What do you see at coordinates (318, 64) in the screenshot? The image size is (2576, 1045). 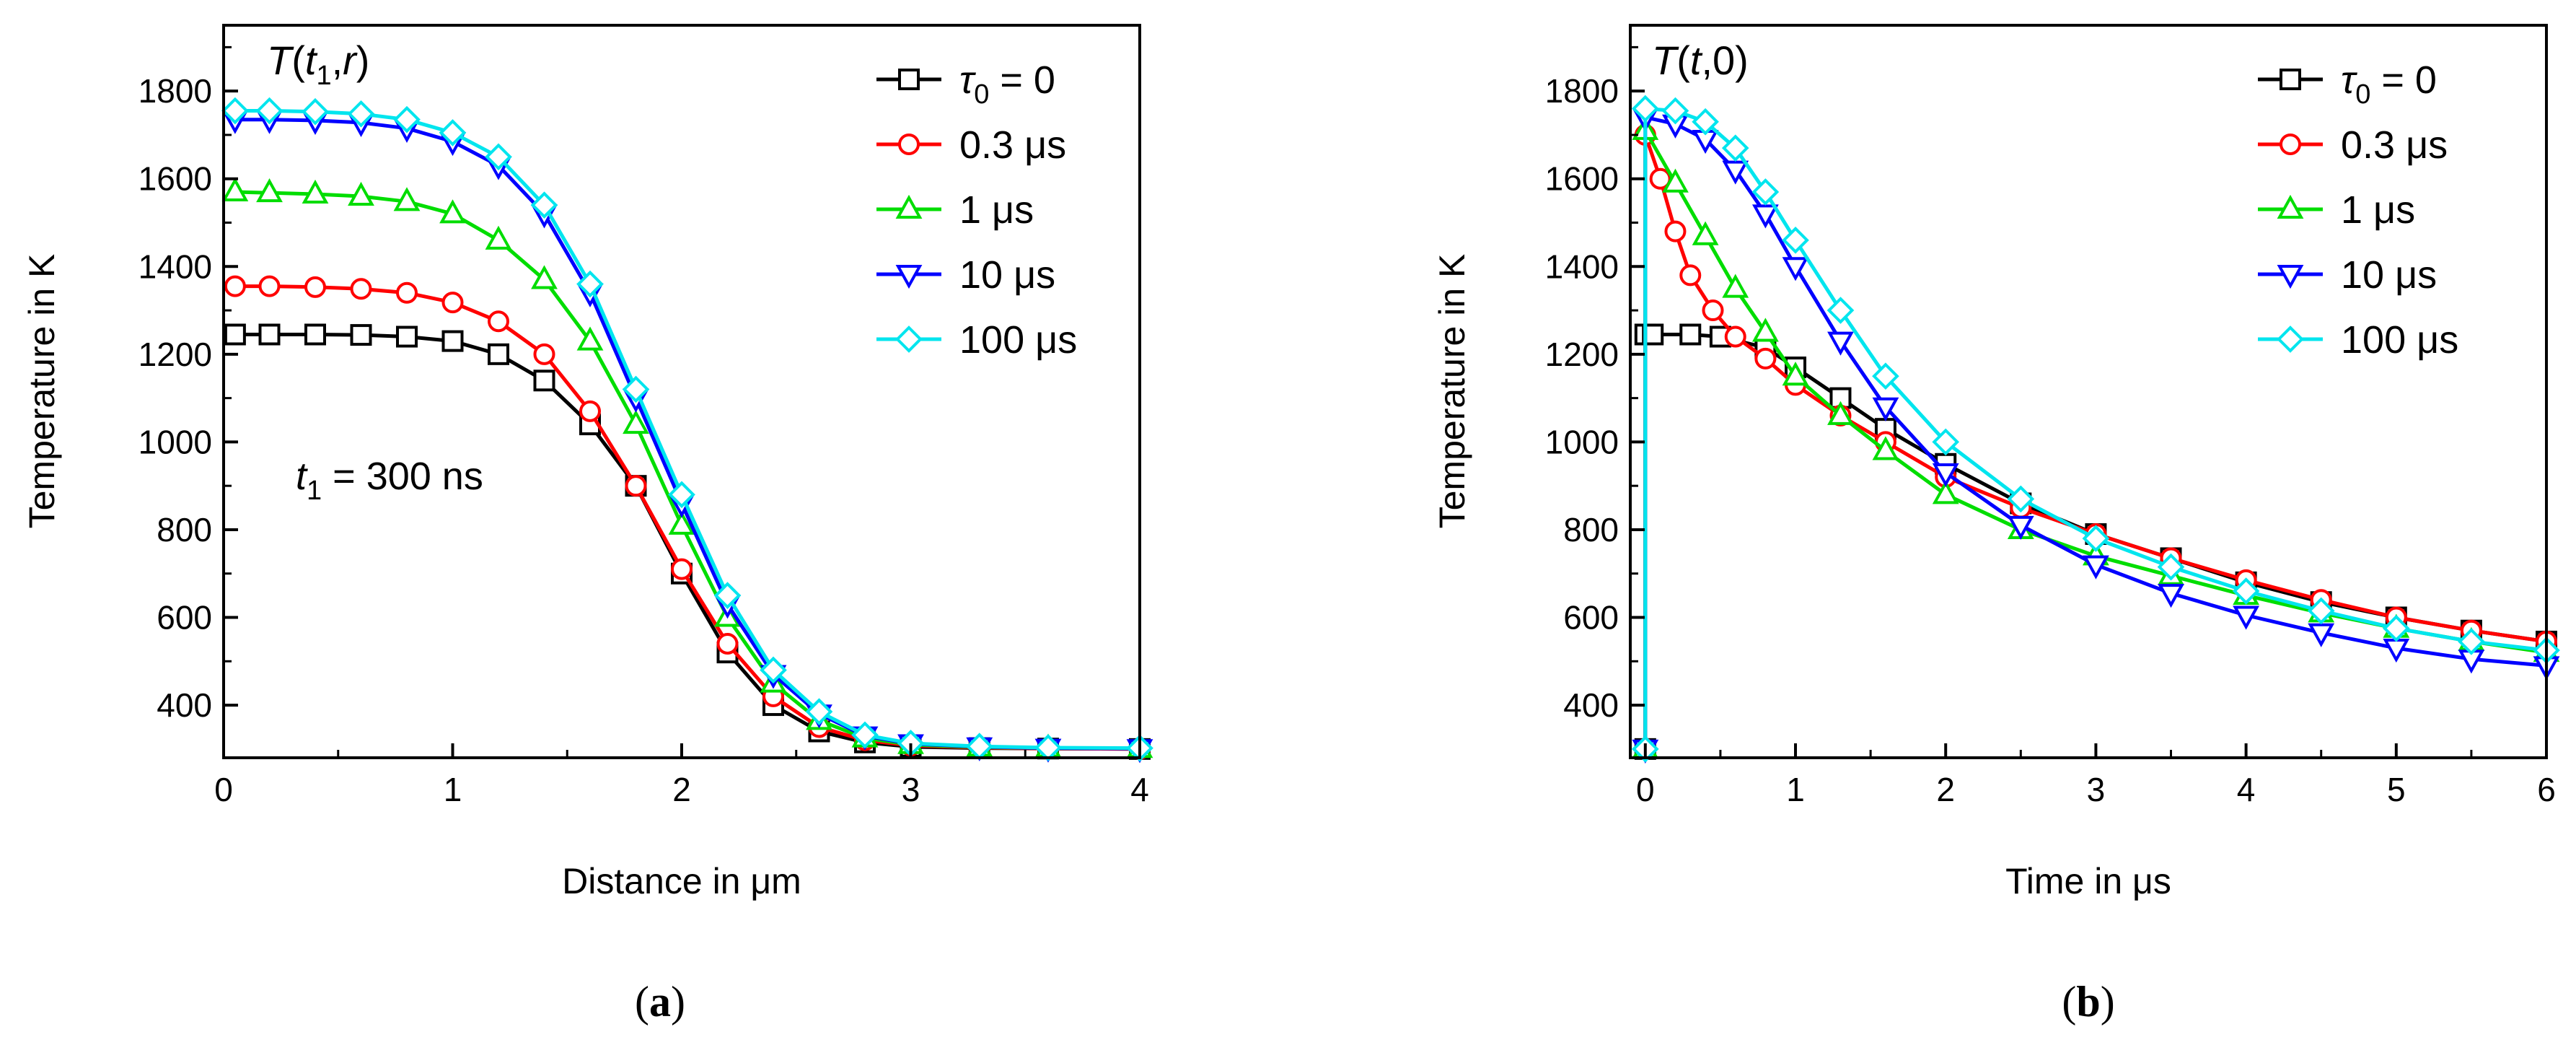 I see `plot-a-title: T(t1,r)` at bounding box center [318, 64].